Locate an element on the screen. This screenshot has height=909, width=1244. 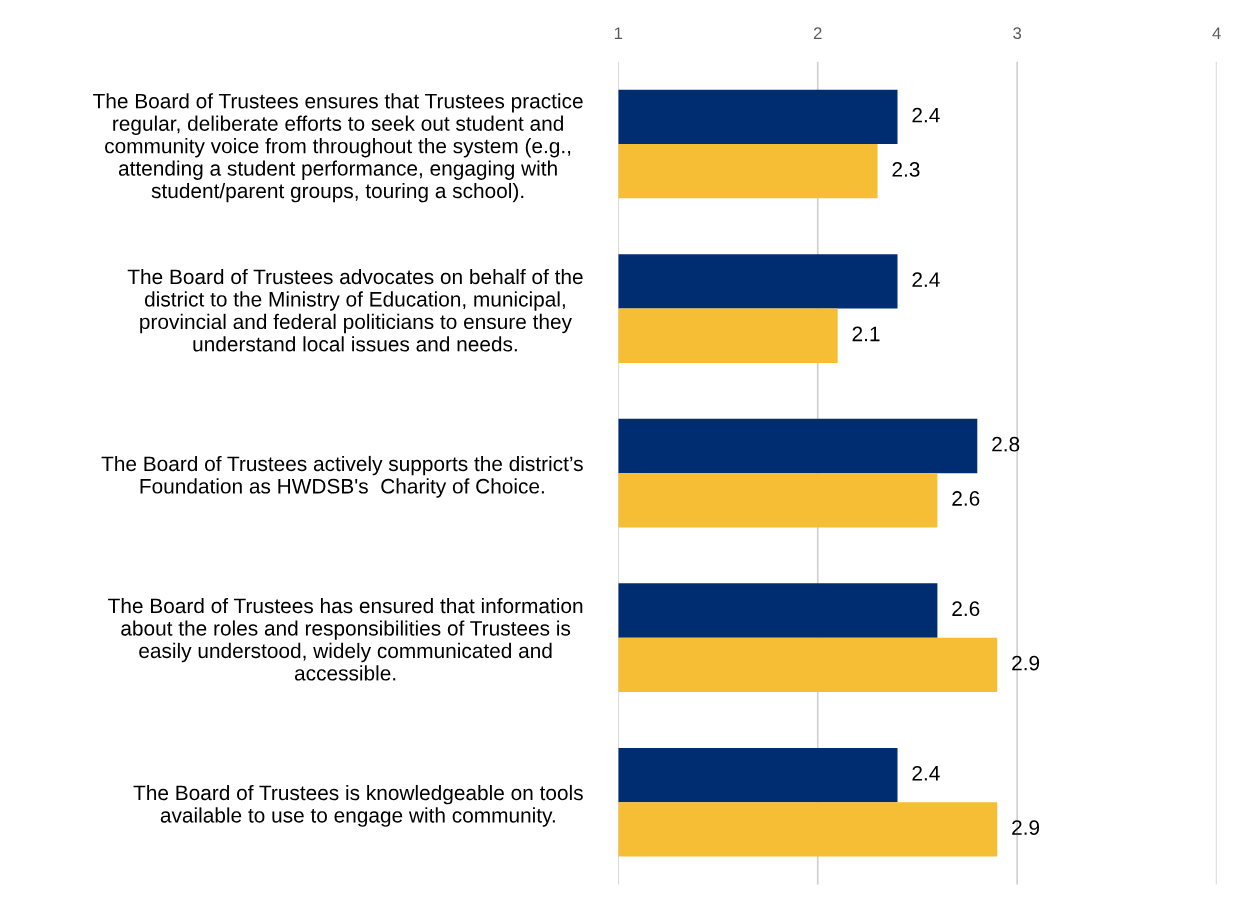
x-tick-label: 3 is located at coordinates (1017, 33).